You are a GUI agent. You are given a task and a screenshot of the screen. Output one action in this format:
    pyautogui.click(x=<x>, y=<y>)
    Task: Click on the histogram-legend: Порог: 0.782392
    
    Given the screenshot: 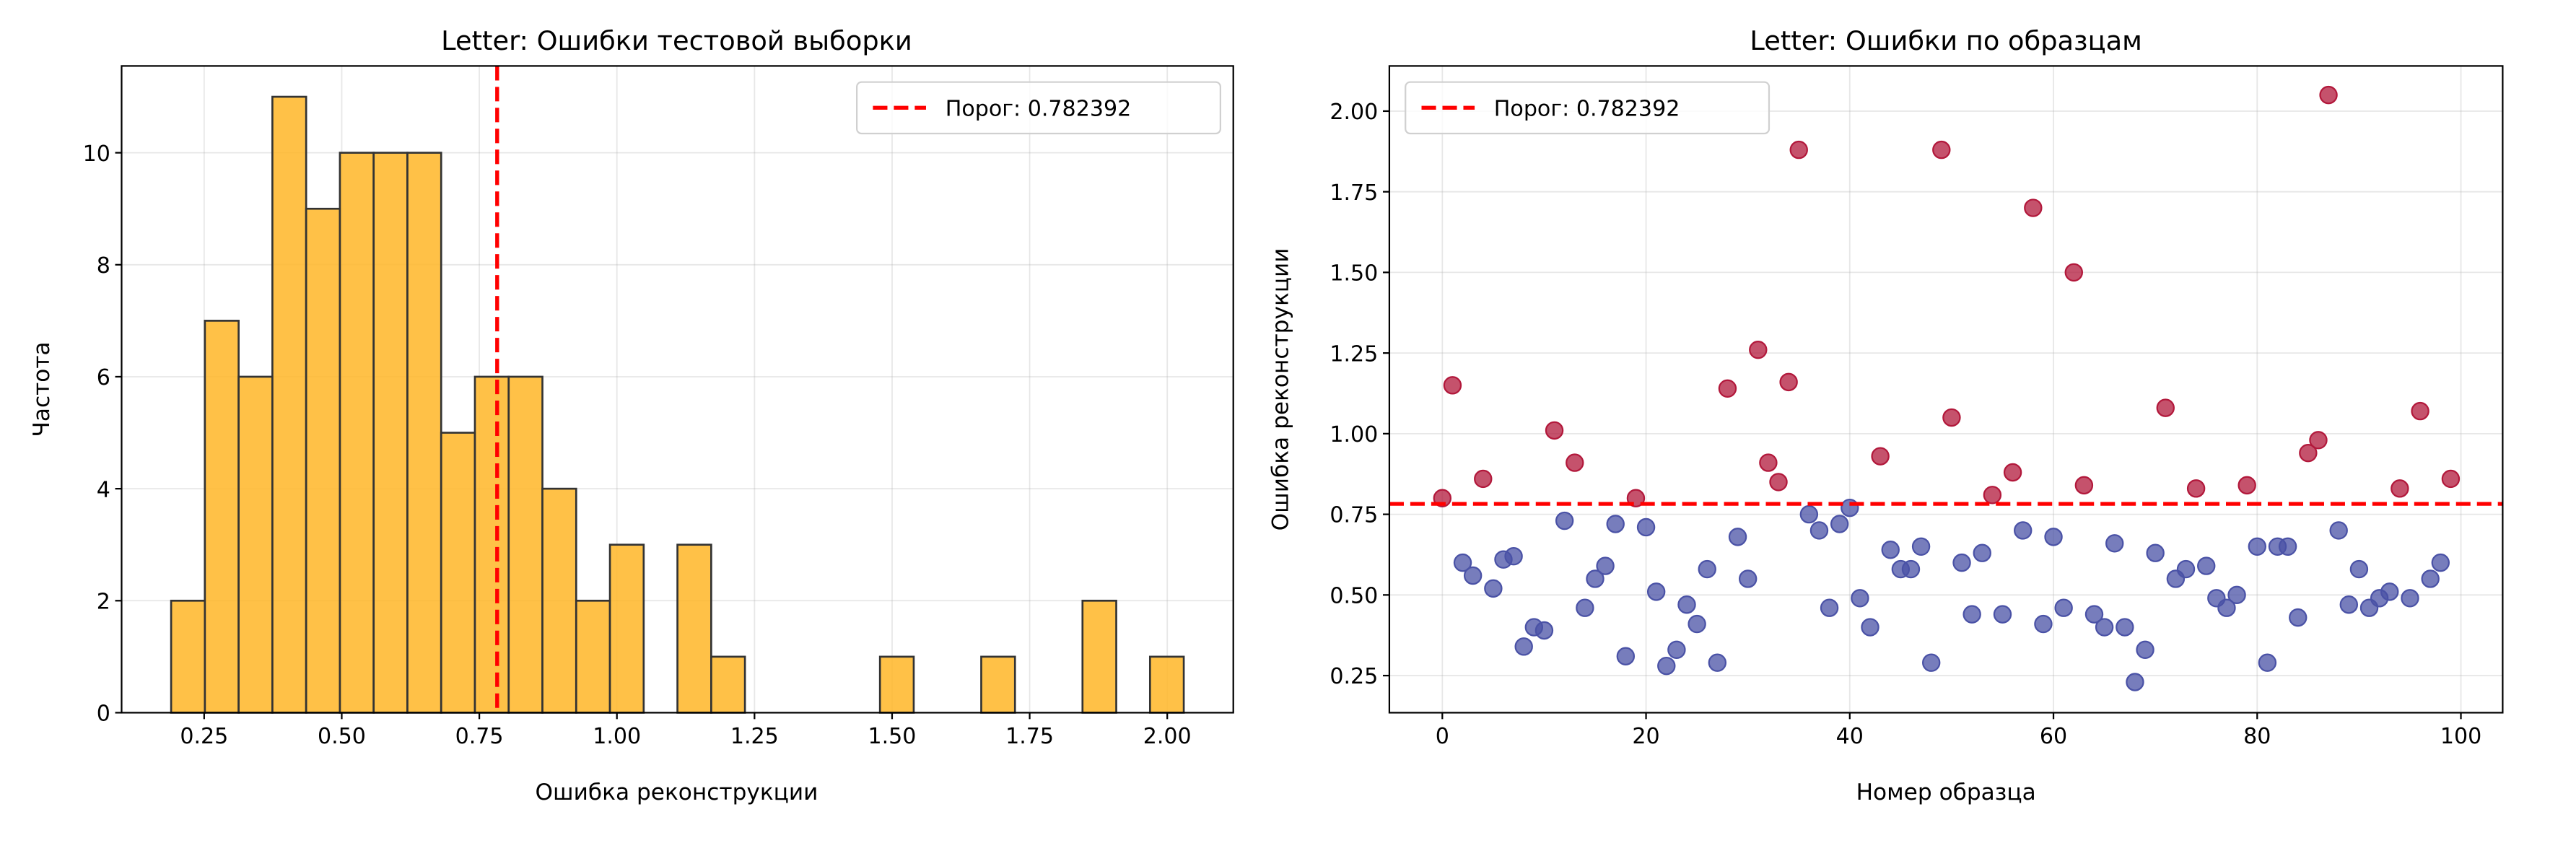 What is the action you would take?
    pyautogui.click(x=1038, y=108)
    